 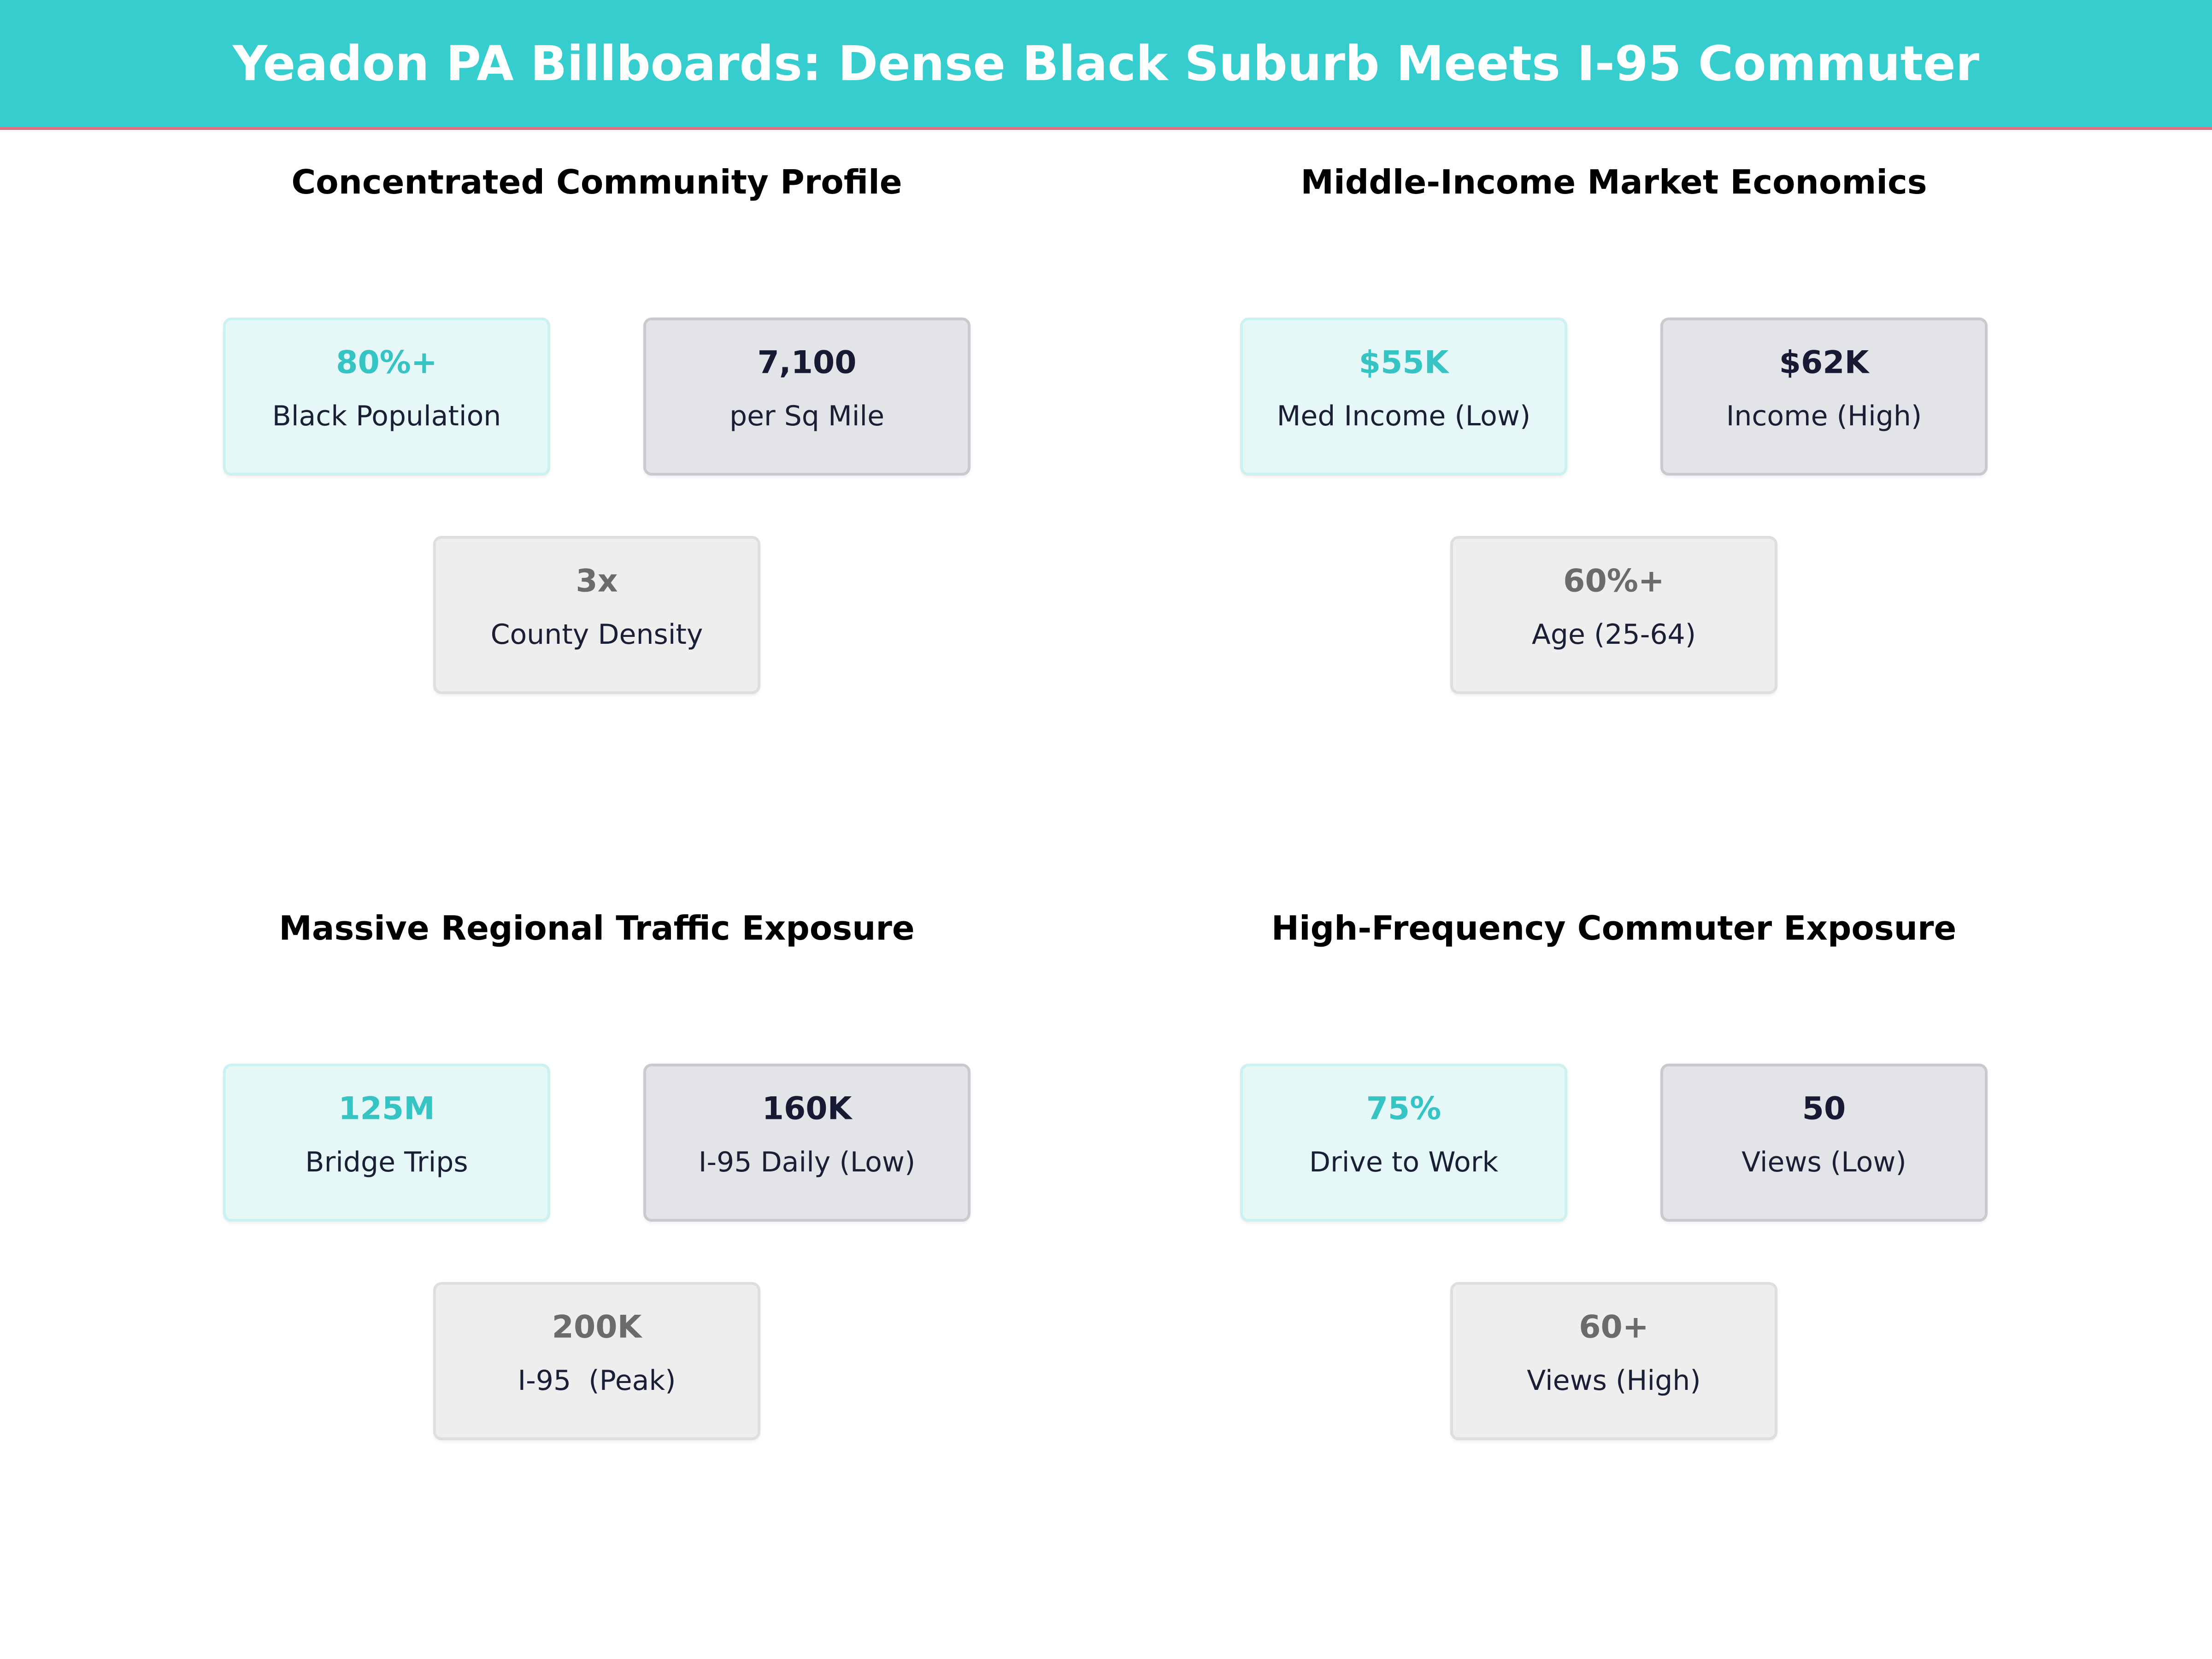 What do you see at coordinates (1824, 1143) in the screenshot?
I see `stat-card: 50 Views (Low)` at bounding box center [1824, 1143].